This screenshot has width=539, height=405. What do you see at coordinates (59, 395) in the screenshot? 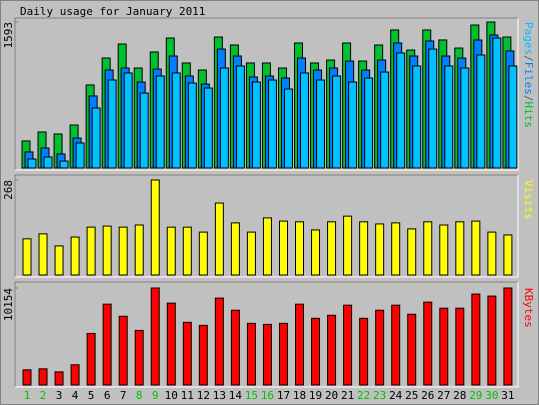
I see `x-tick-label: 3` at bounding box center [59, 395].